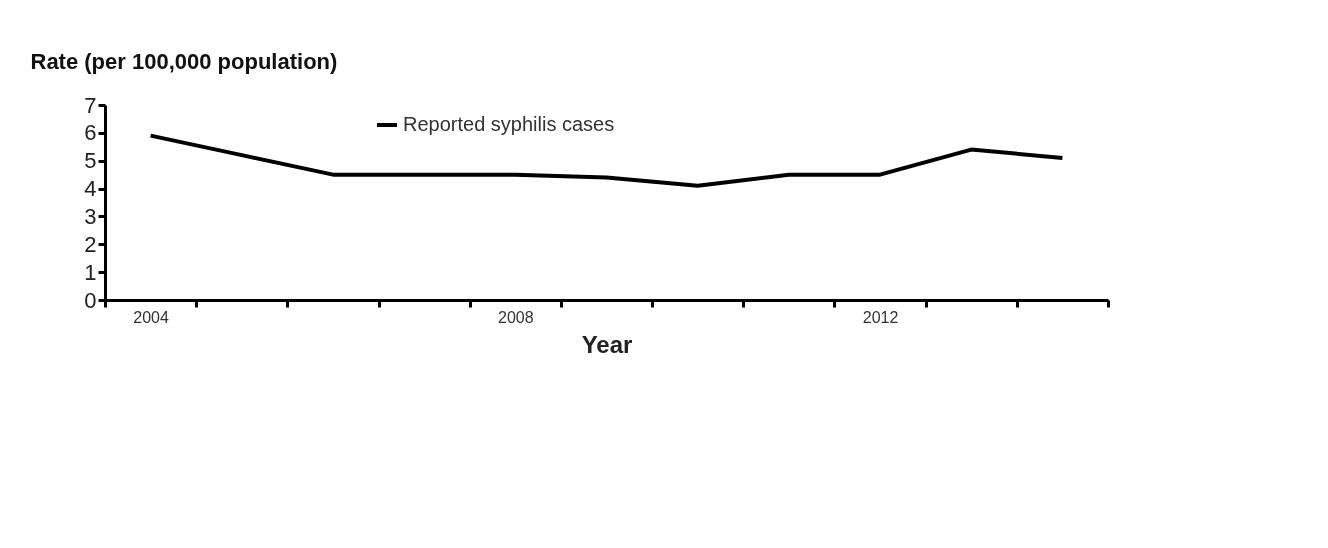 The image size is (1328, 548). What do you see at coordinates (607, 344) in the screenshot?
I see `x-axis-title: Year` at bounding box center [607, 344].